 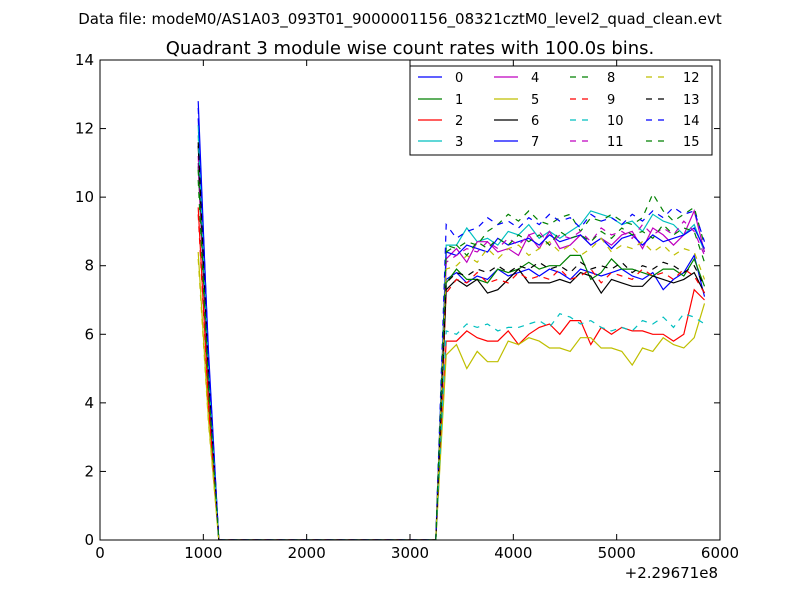 I want to click on legend-label-14: 14, so click(x=691, y=121).